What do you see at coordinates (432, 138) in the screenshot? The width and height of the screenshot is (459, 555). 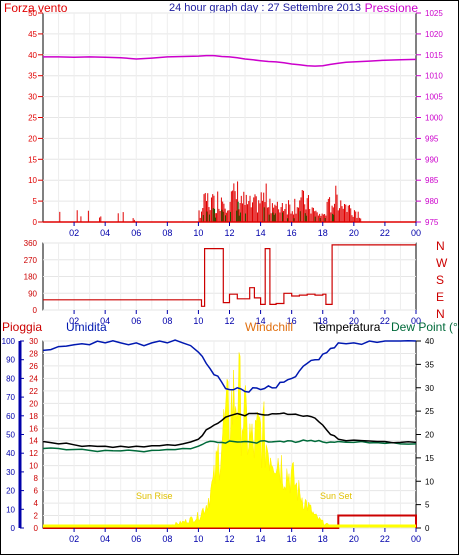 I see `pressure-tick-label: 995` at bounding box center [432, 138].